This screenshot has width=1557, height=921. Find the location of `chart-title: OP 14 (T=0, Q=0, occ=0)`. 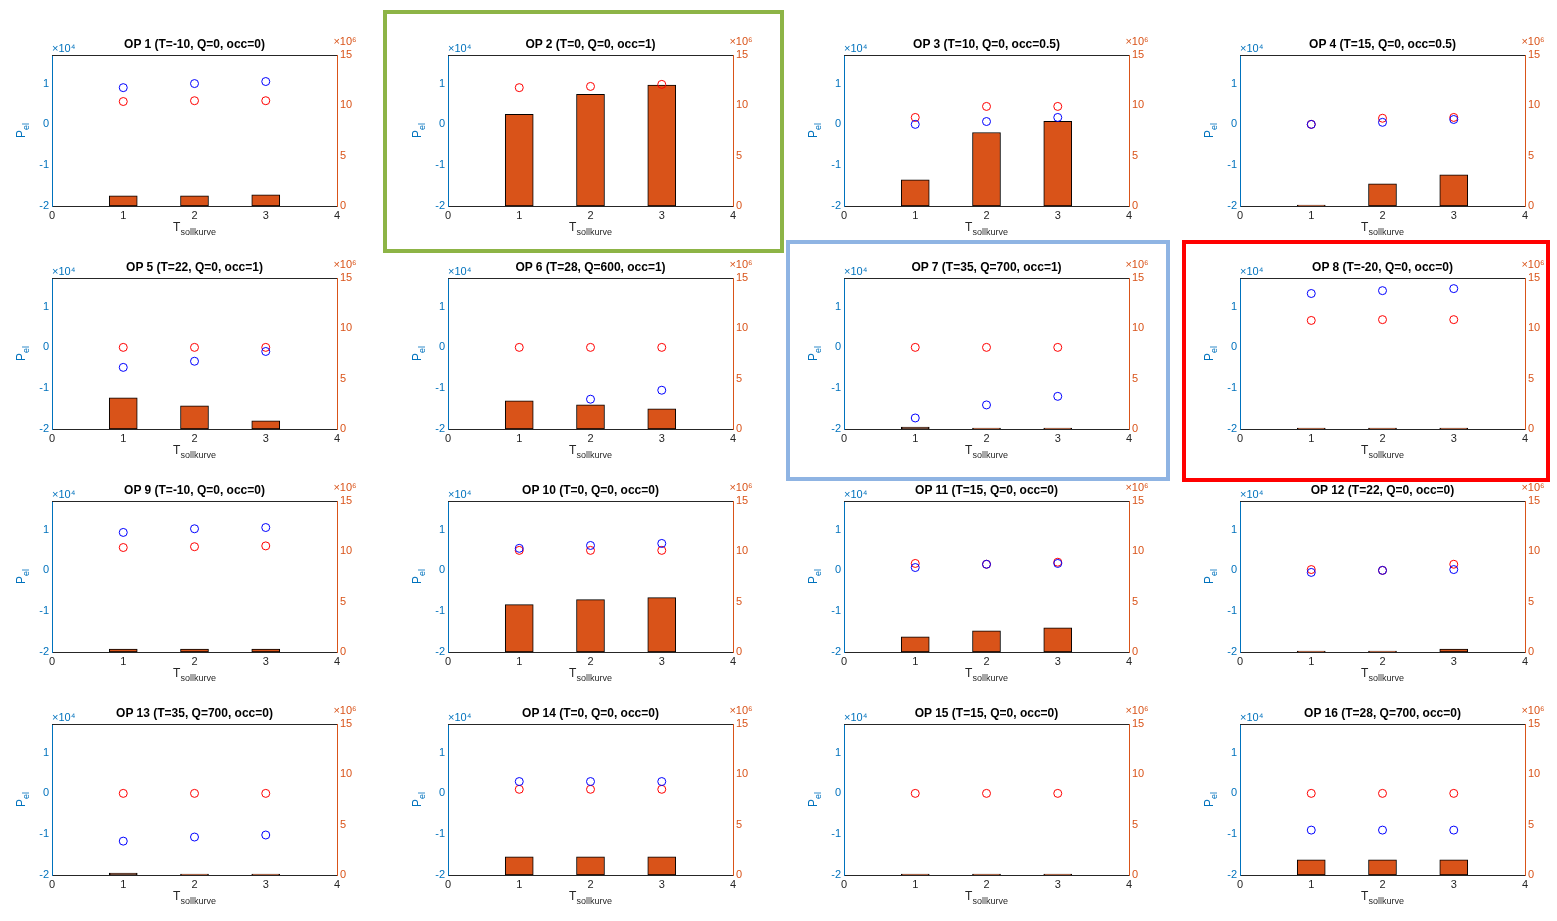

chart-title: OP 14 (T=0, Q=0, occ=0) is located at coordinates (590, 713).